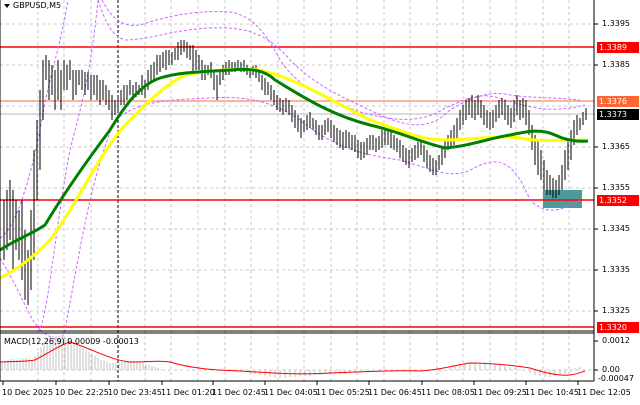  Describe the element at coordinates (500, 392) in the screenshot. I see `time-label: 11 Dec 09:25` at that location.